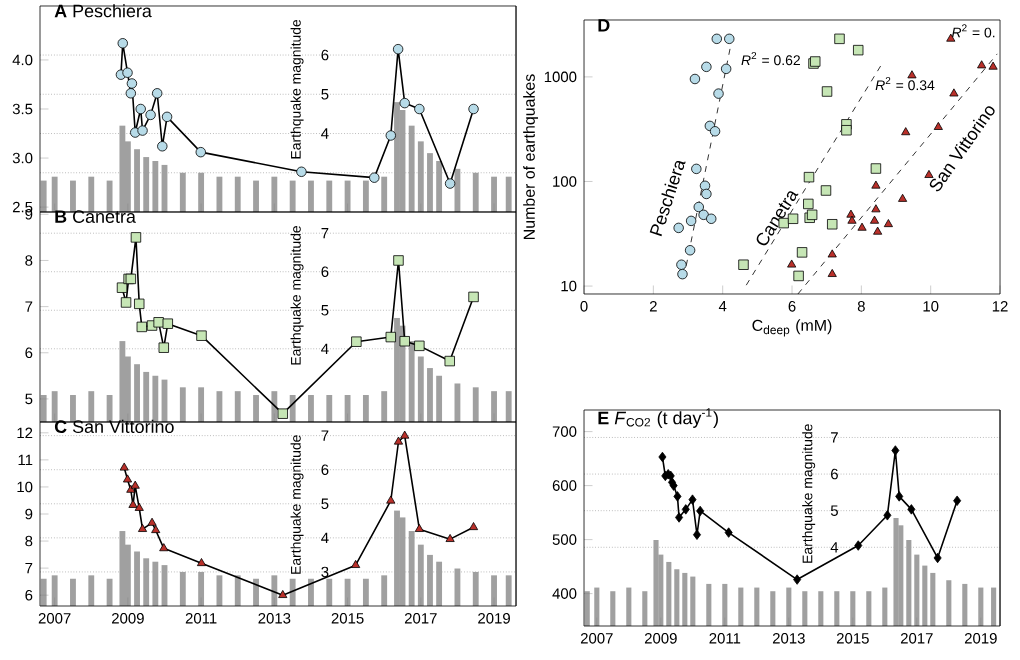  What do you see at coordinates (658, 418) in the screenshot?
I see `chart-title: E F$_{CO2}$ (t day$^{-1}$)` at bounding box center [658, 418].